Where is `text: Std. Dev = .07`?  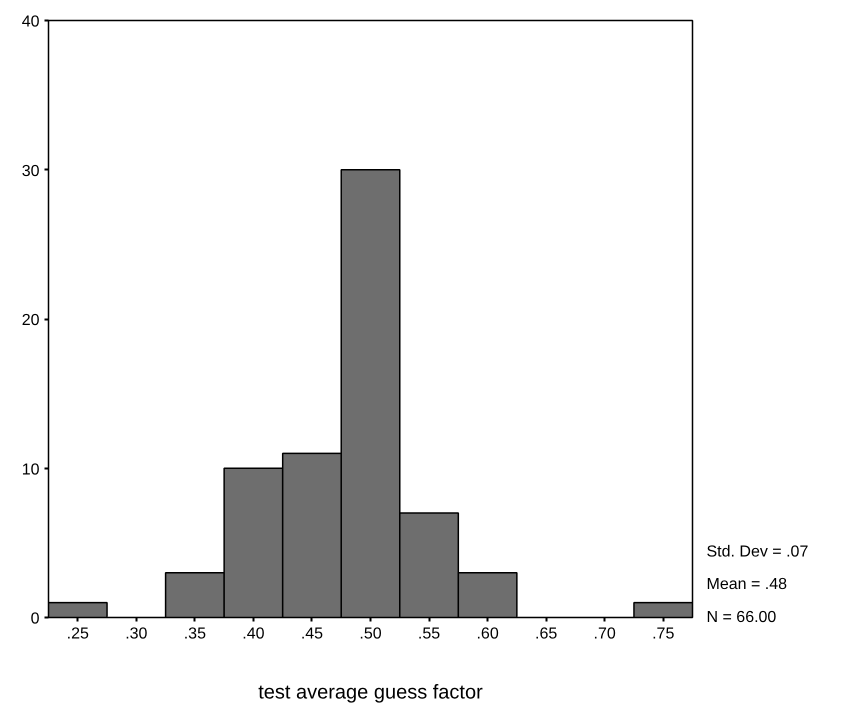
text: Std. Dev = .07 is located at coordinates (757, 551).